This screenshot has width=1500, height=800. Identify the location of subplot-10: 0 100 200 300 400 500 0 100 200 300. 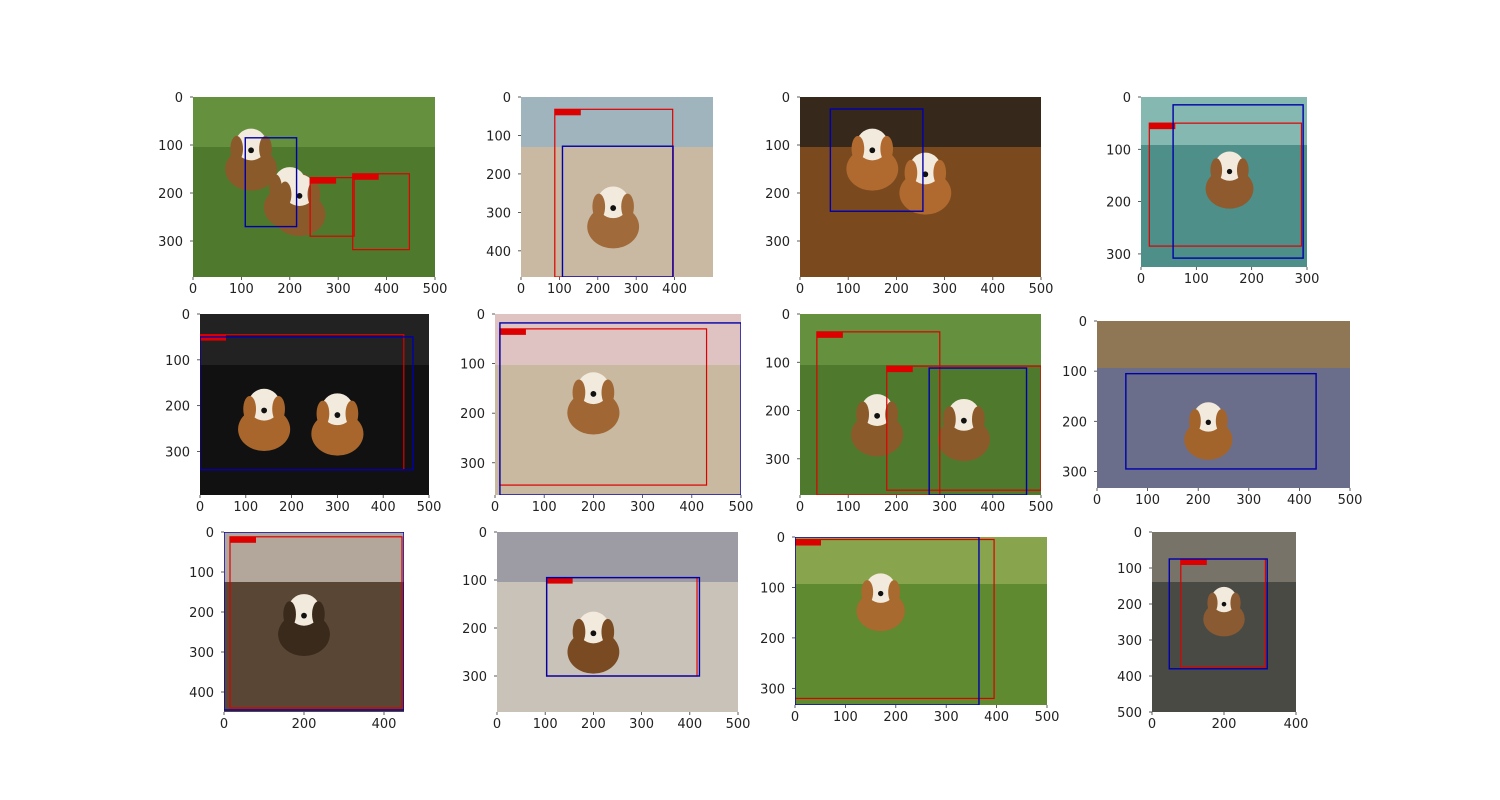
(606, 629).